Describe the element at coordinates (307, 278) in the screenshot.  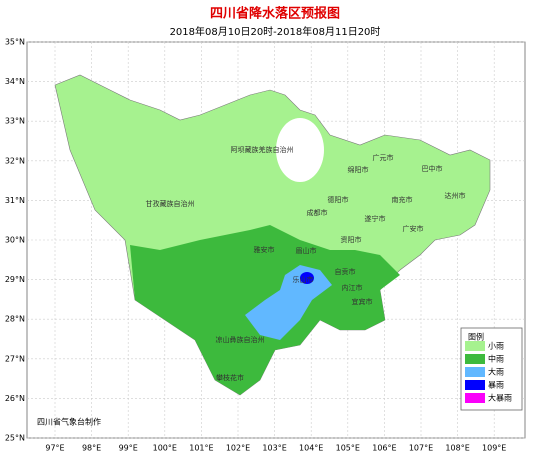
I see `rainstorm-area` at that location.